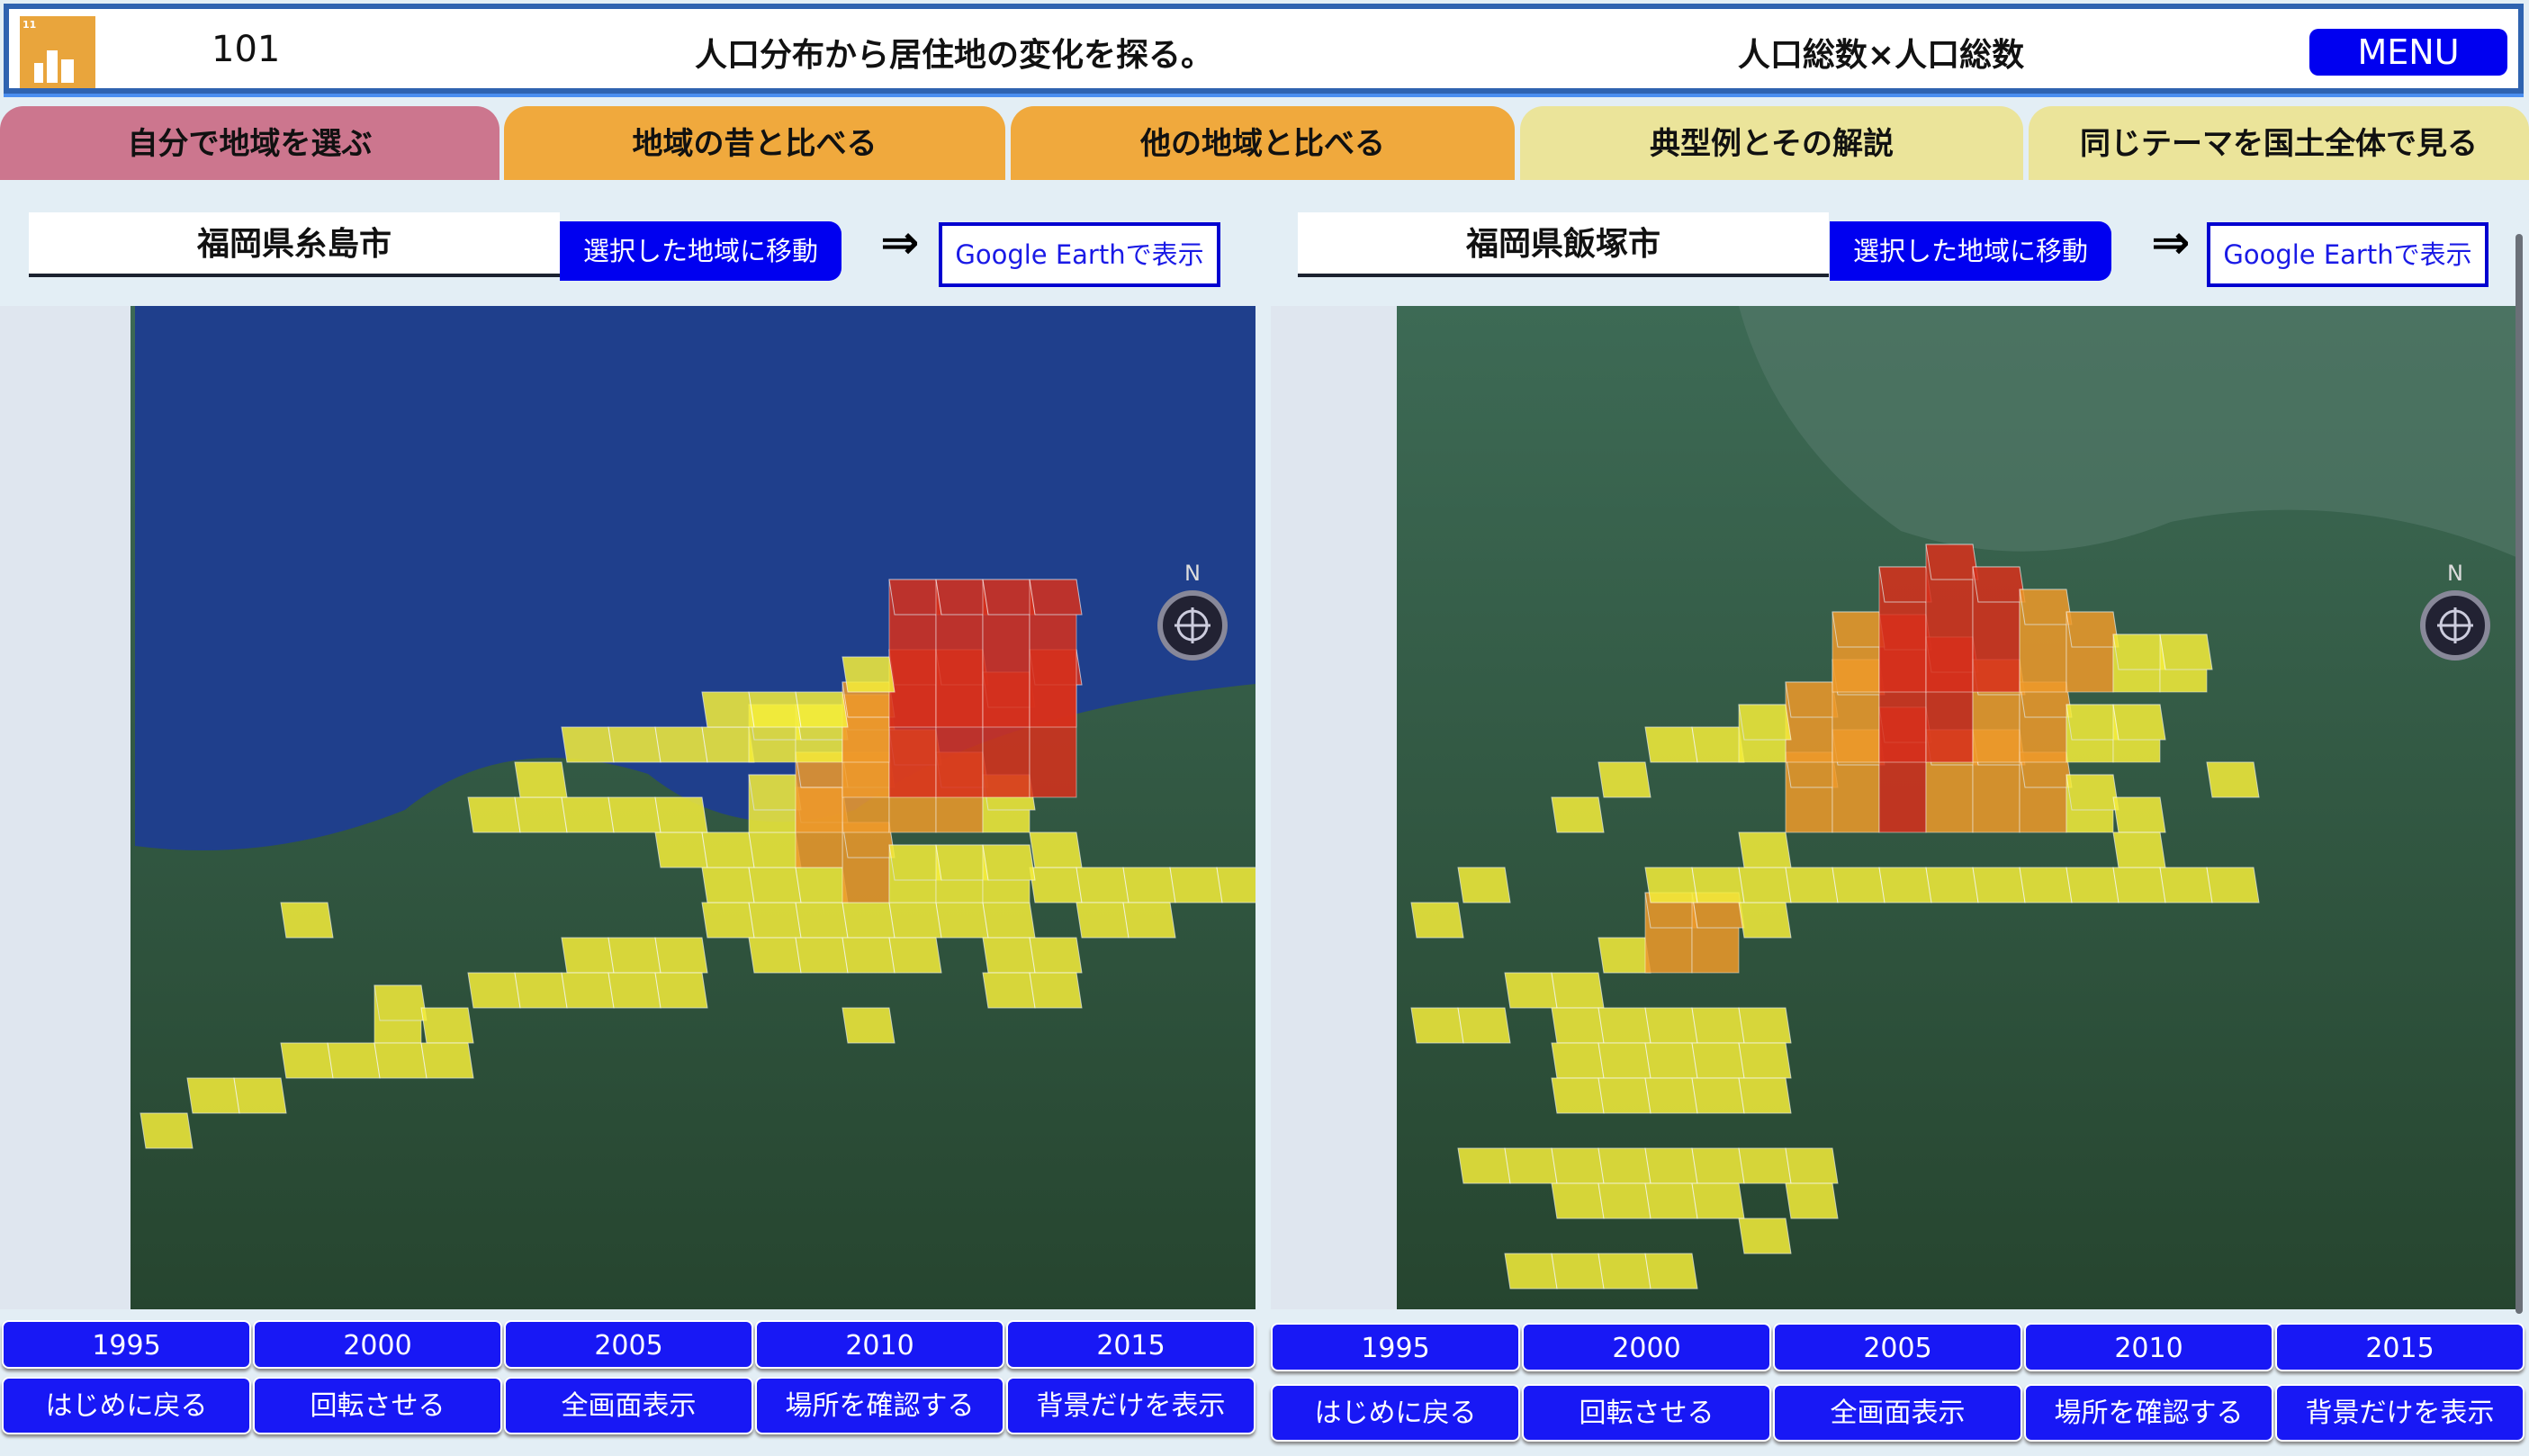 The width and height of the screenshot is (2529, 1456). I want to click on sdg-11-logo: 11, so click(58, 52).